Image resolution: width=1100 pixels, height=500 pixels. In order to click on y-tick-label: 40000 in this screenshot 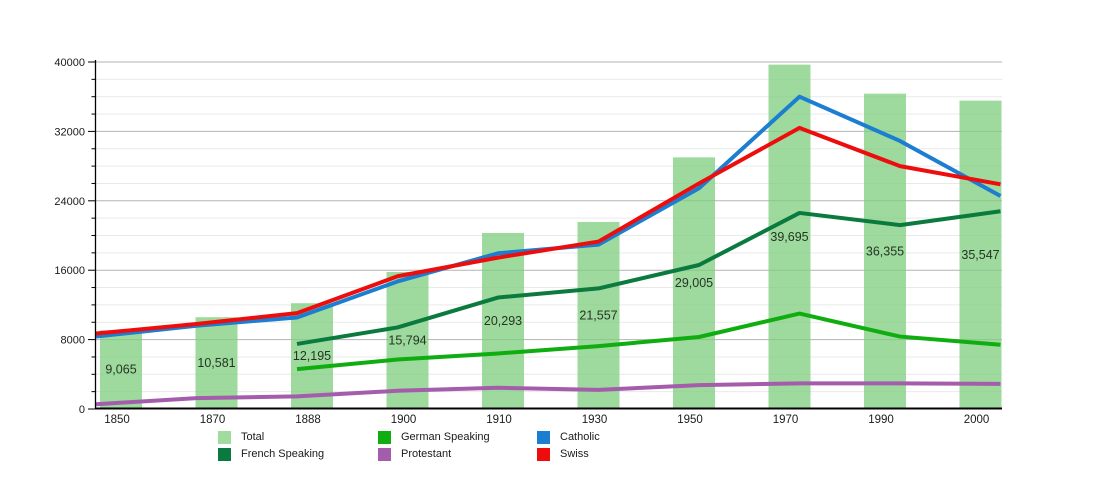, I will do `click(69, 63)`.